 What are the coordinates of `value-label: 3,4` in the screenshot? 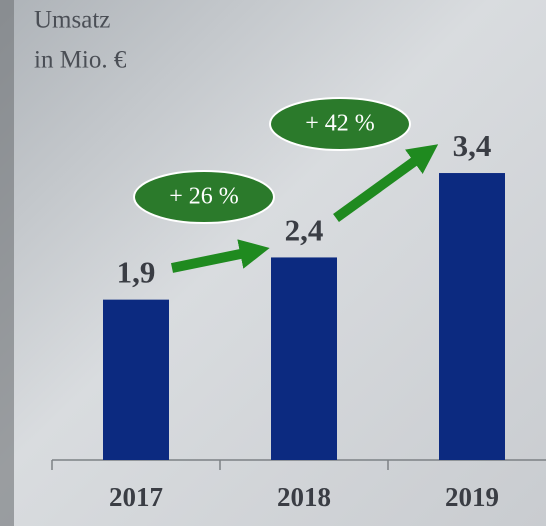 It's located at (472, 145).